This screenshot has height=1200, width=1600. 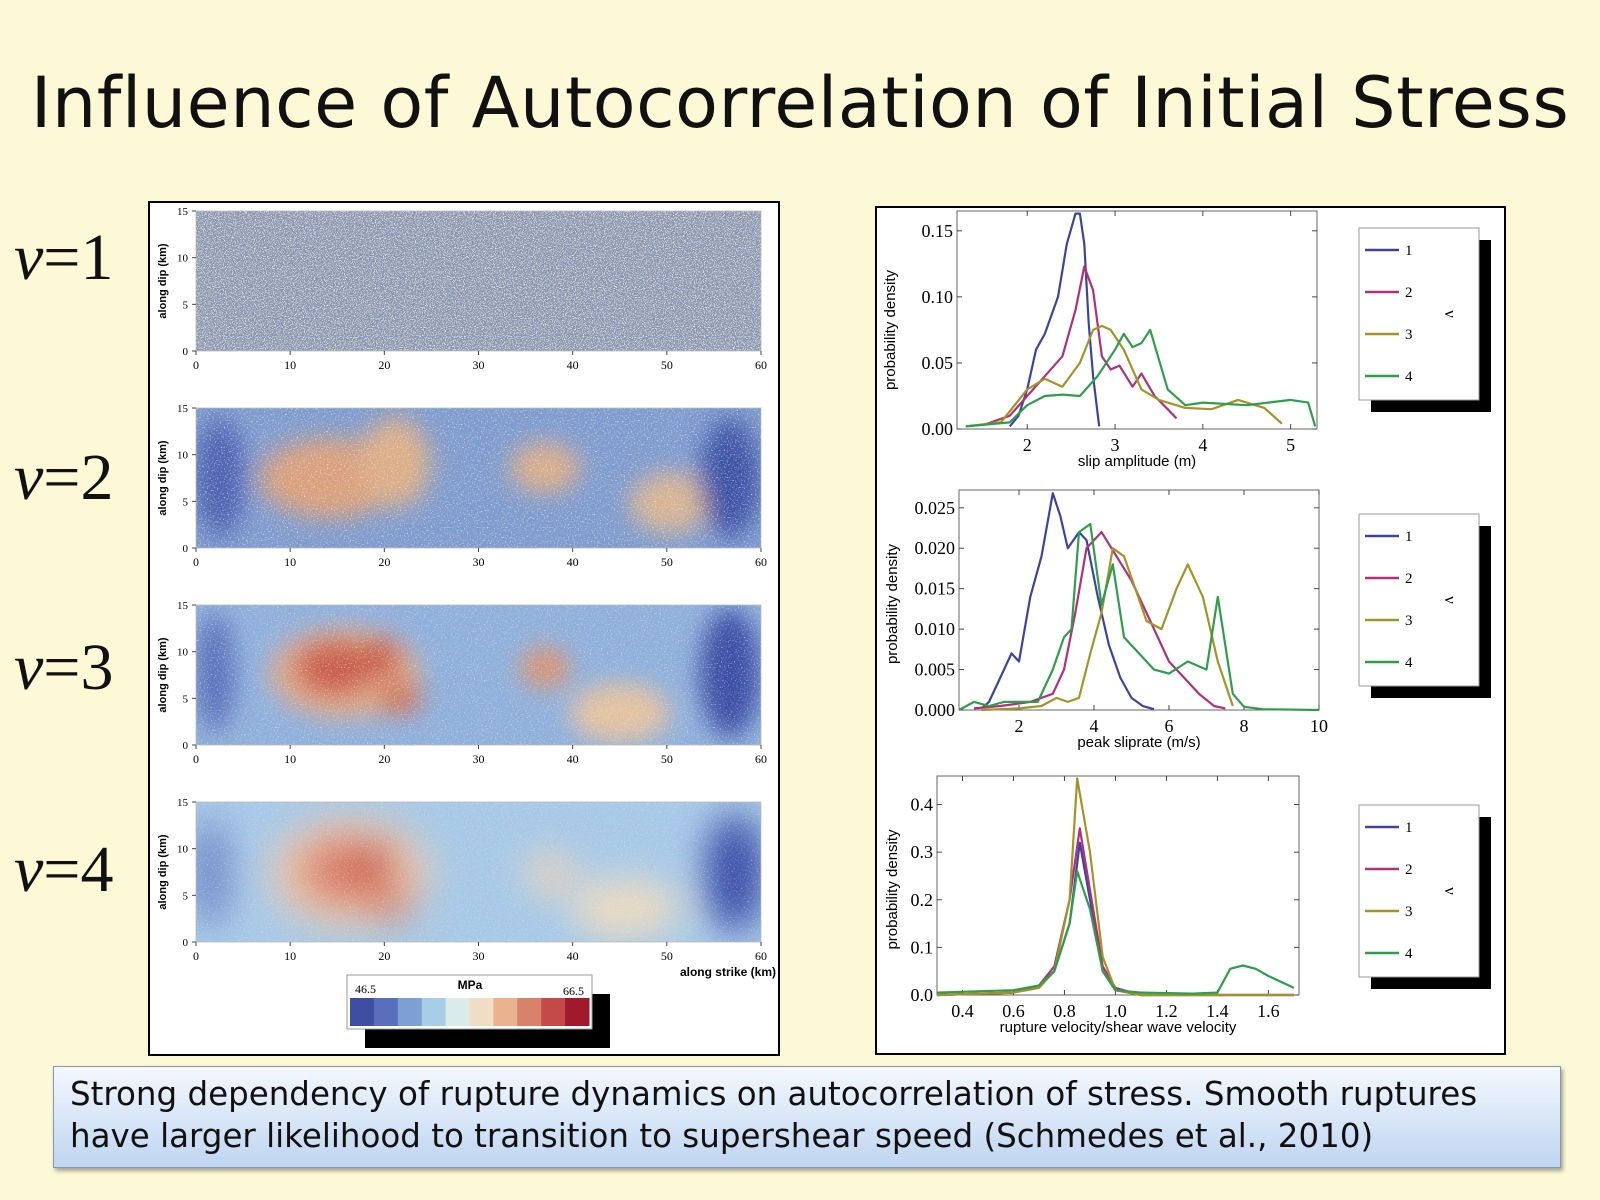 What do you see at coordinates (1244, 726) in the screenshot?
I see `x-tick-label: 8` at bounding box center [1244, 726].